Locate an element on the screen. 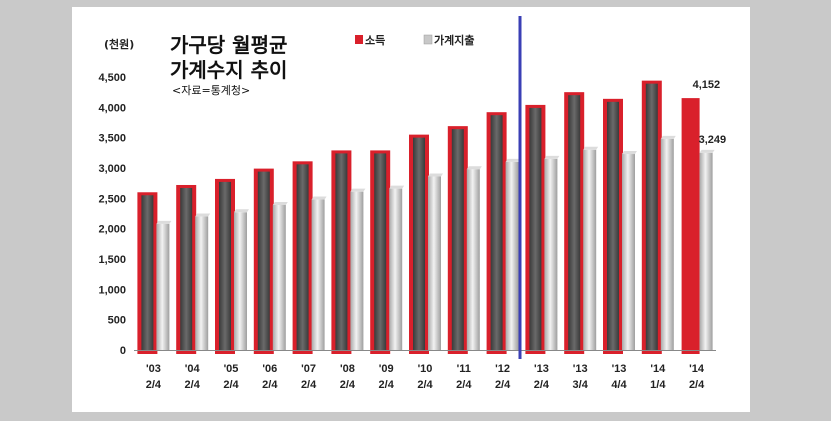 This screenshot has width=831, height=421. expenditure-data-label: 3,249 is located at coordinates (713, 140).